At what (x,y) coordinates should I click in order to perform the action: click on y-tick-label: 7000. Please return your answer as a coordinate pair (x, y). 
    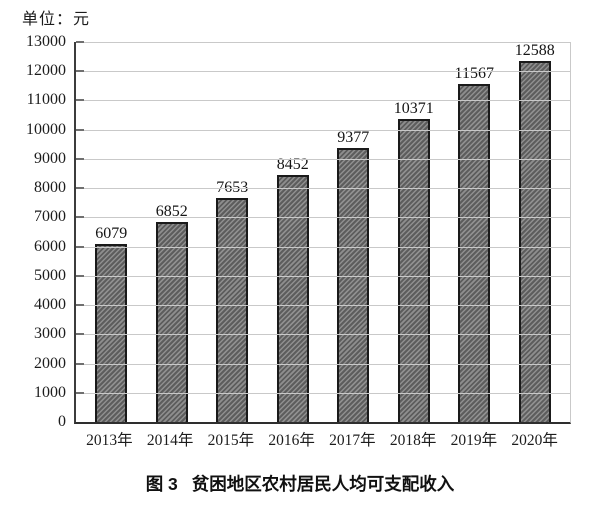
    Looking at the image, I should click on (50, 217).